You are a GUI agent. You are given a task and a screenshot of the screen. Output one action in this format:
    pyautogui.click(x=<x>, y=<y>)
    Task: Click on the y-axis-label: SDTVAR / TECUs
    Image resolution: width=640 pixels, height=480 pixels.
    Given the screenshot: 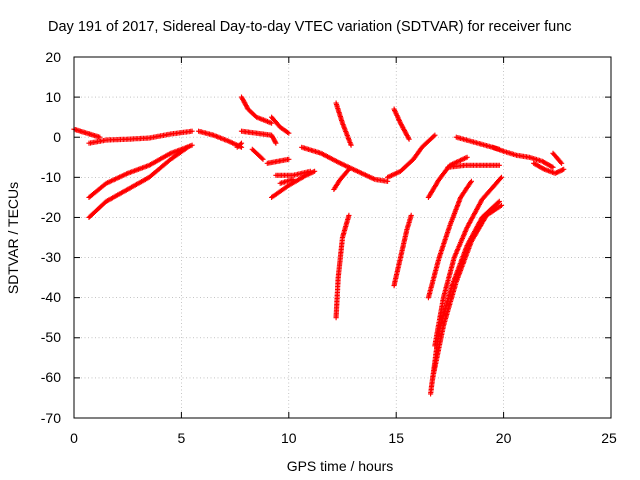 What is the action you would take?
    pyautogui.click(x=13, y=238)
    